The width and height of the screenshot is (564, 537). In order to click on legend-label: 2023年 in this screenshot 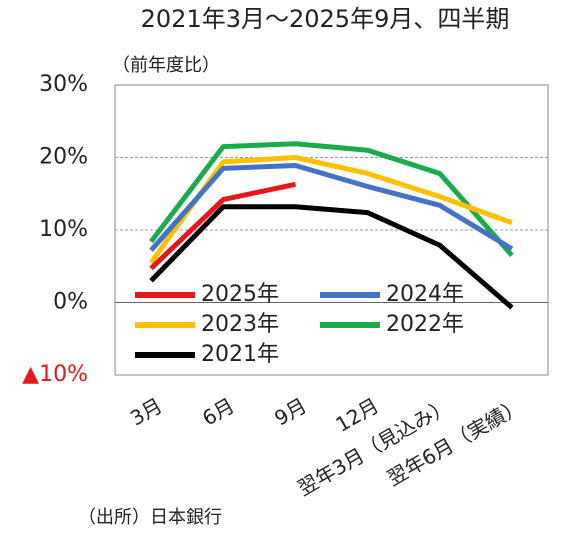, I will do `click(240, 324)`.